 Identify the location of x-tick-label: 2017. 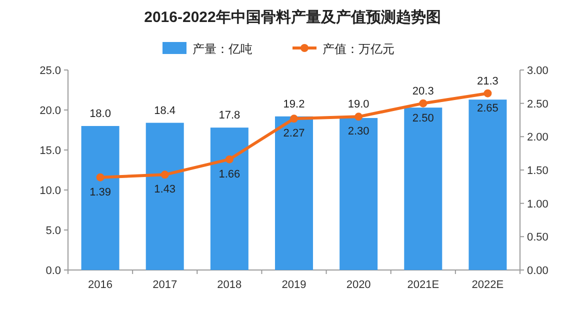
(165, 285).